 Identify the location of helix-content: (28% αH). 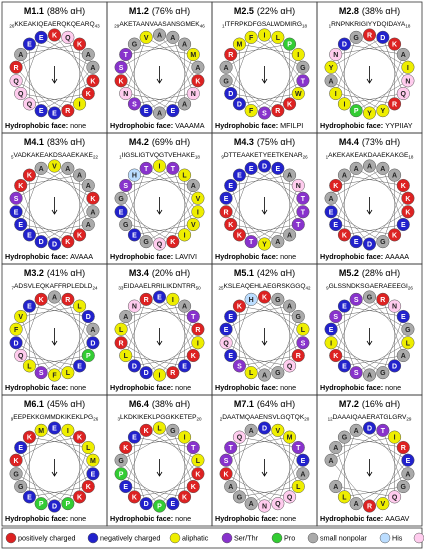
(381, 273).